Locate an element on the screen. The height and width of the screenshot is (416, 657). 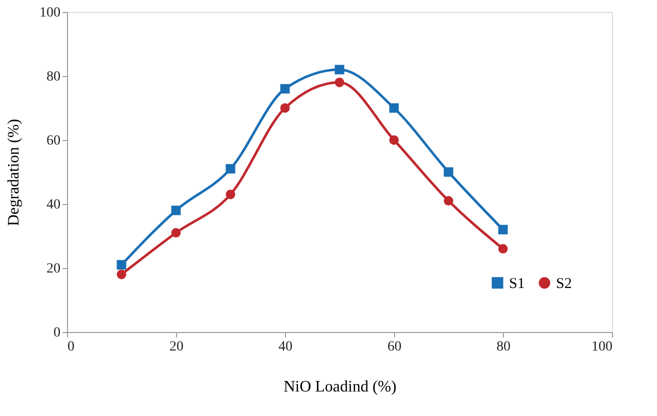
y-tick-label: 20 is located at coordinates (53, 269).